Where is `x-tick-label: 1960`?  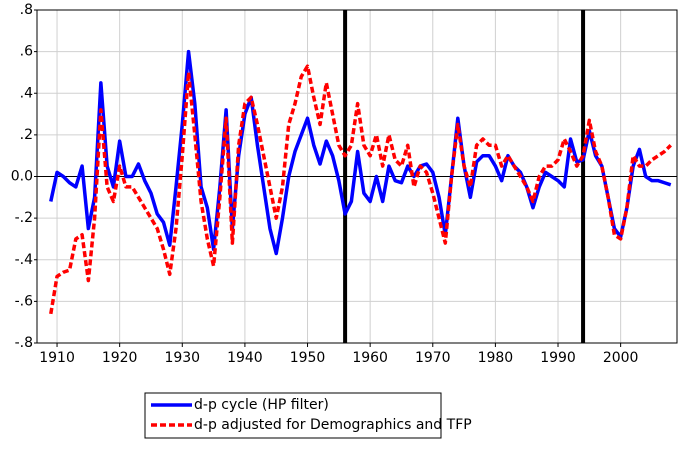
x-tick-label: 1960 is located at coordinates (370, 358).